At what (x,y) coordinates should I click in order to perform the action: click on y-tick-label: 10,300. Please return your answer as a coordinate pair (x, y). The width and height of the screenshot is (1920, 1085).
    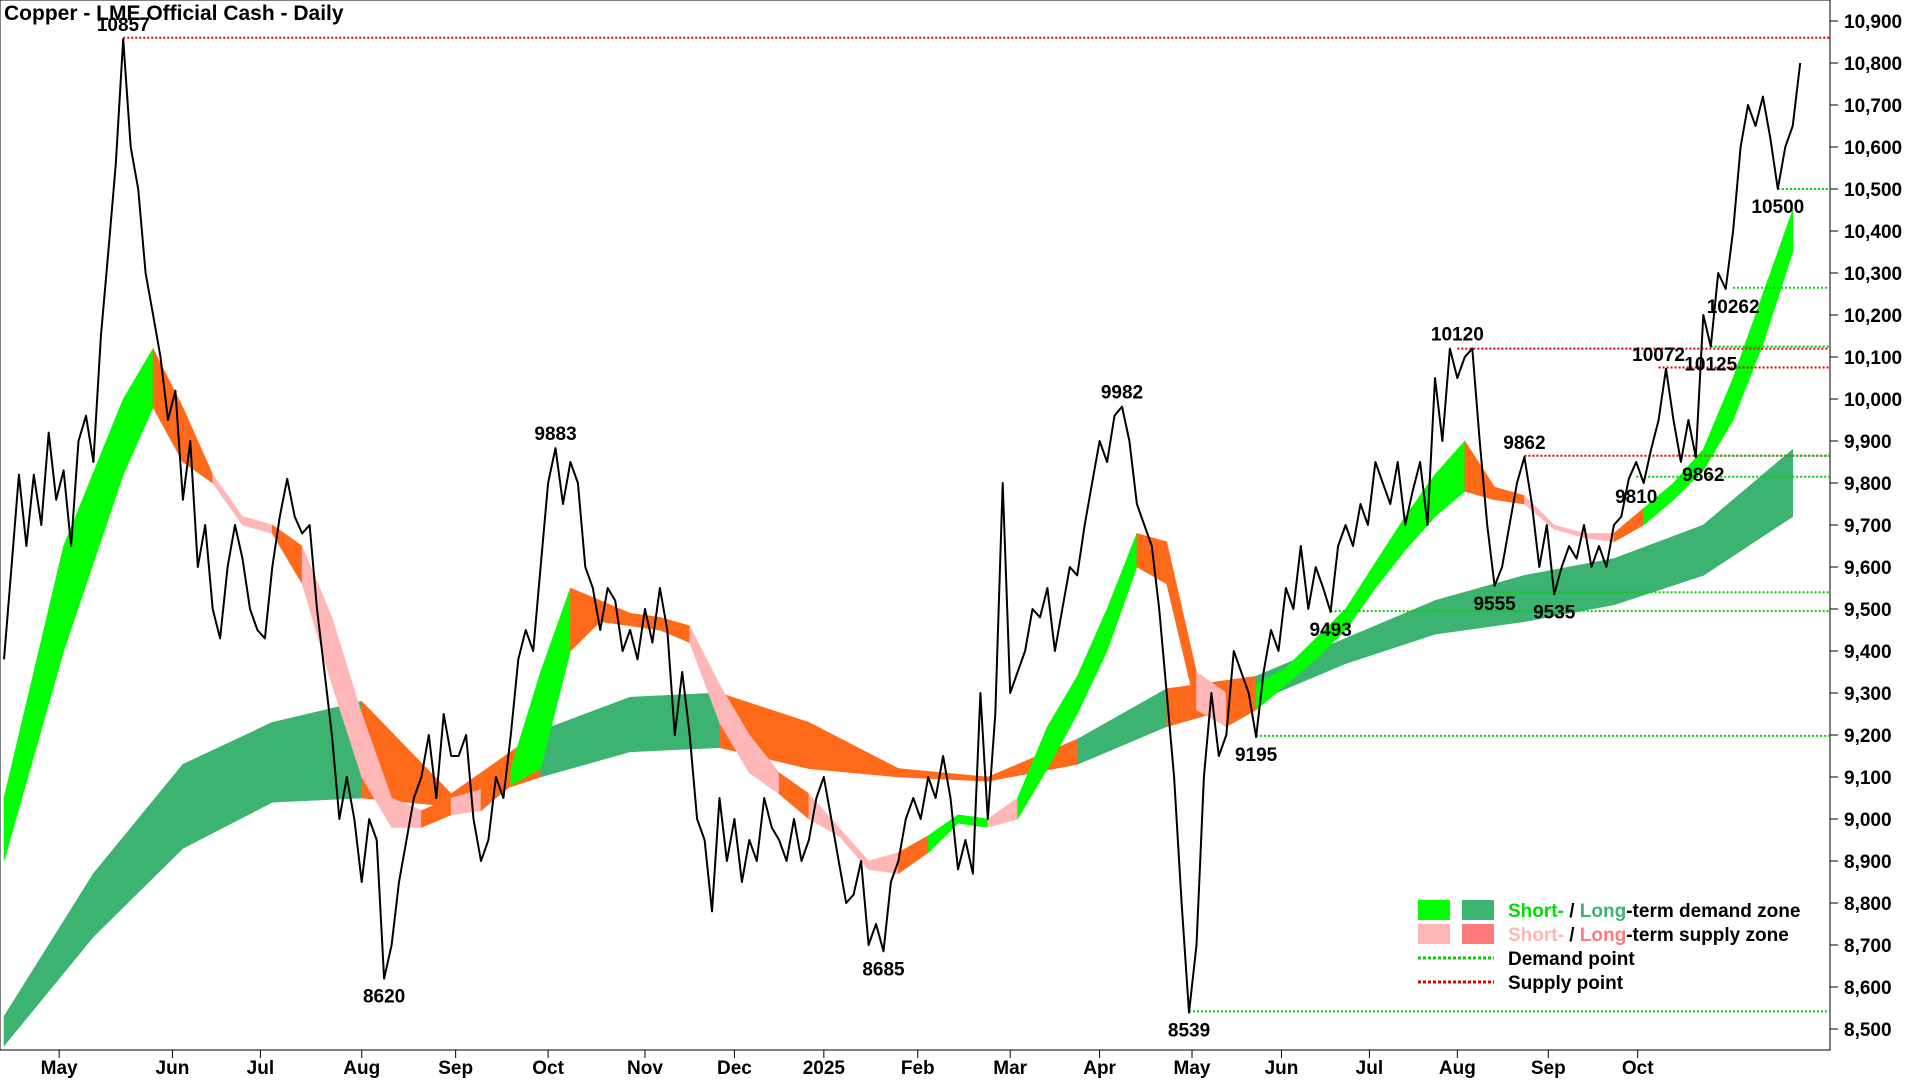
    Looking at the image, I should click on (1873, 274).